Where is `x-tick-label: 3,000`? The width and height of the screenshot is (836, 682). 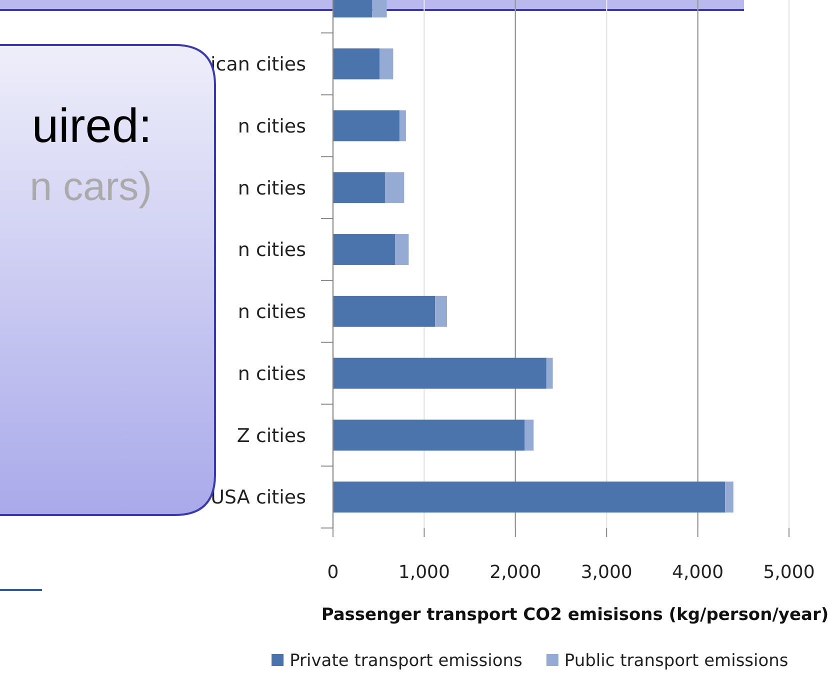
x-tick-label: 3,000 is located at coordinates (606, 572).